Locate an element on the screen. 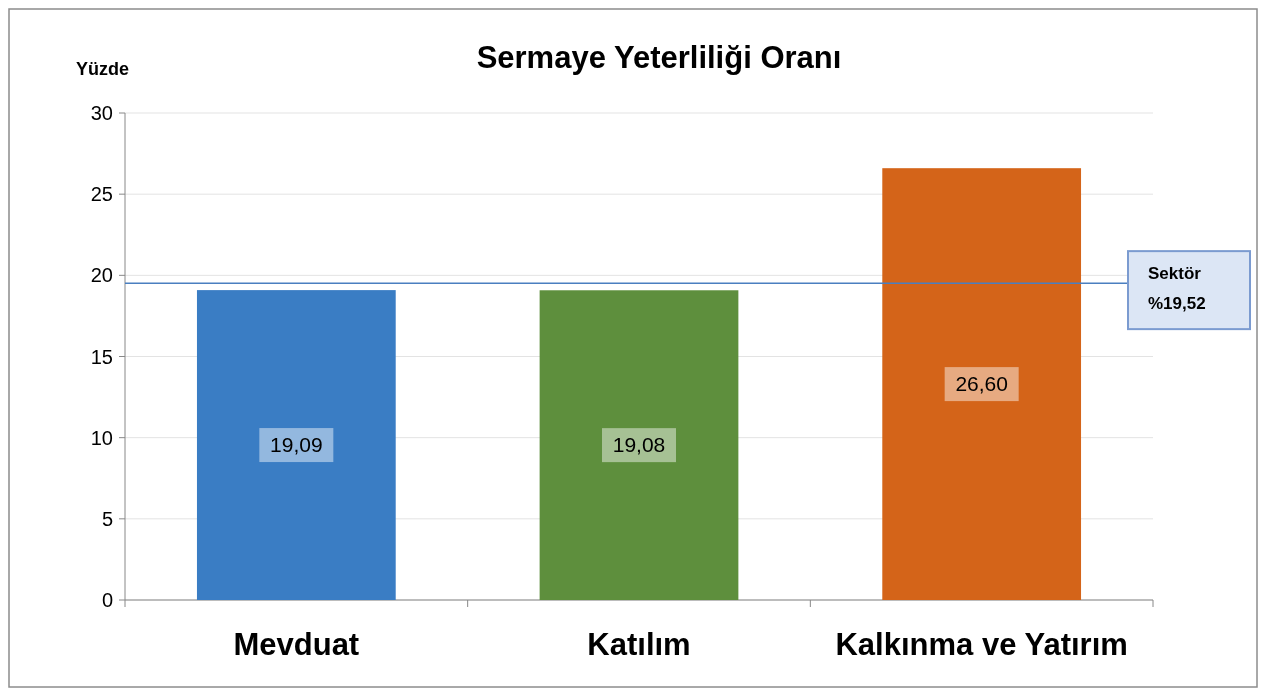 The height and width of the screenshot is (695, 1266). data-label: 19,09 is located at coordinates (296, 445).